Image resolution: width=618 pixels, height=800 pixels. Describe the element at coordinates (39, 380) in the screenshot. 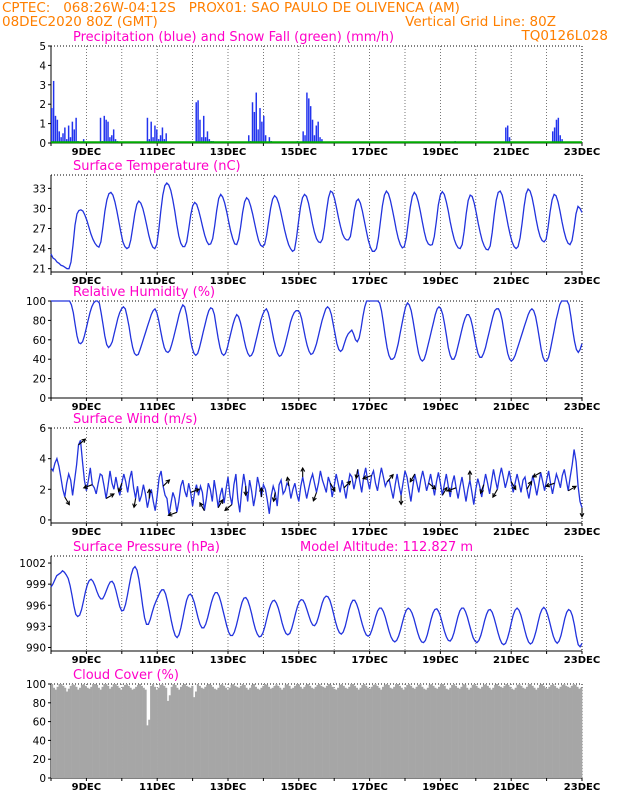

I see `y-tick-label: 20` at that location.